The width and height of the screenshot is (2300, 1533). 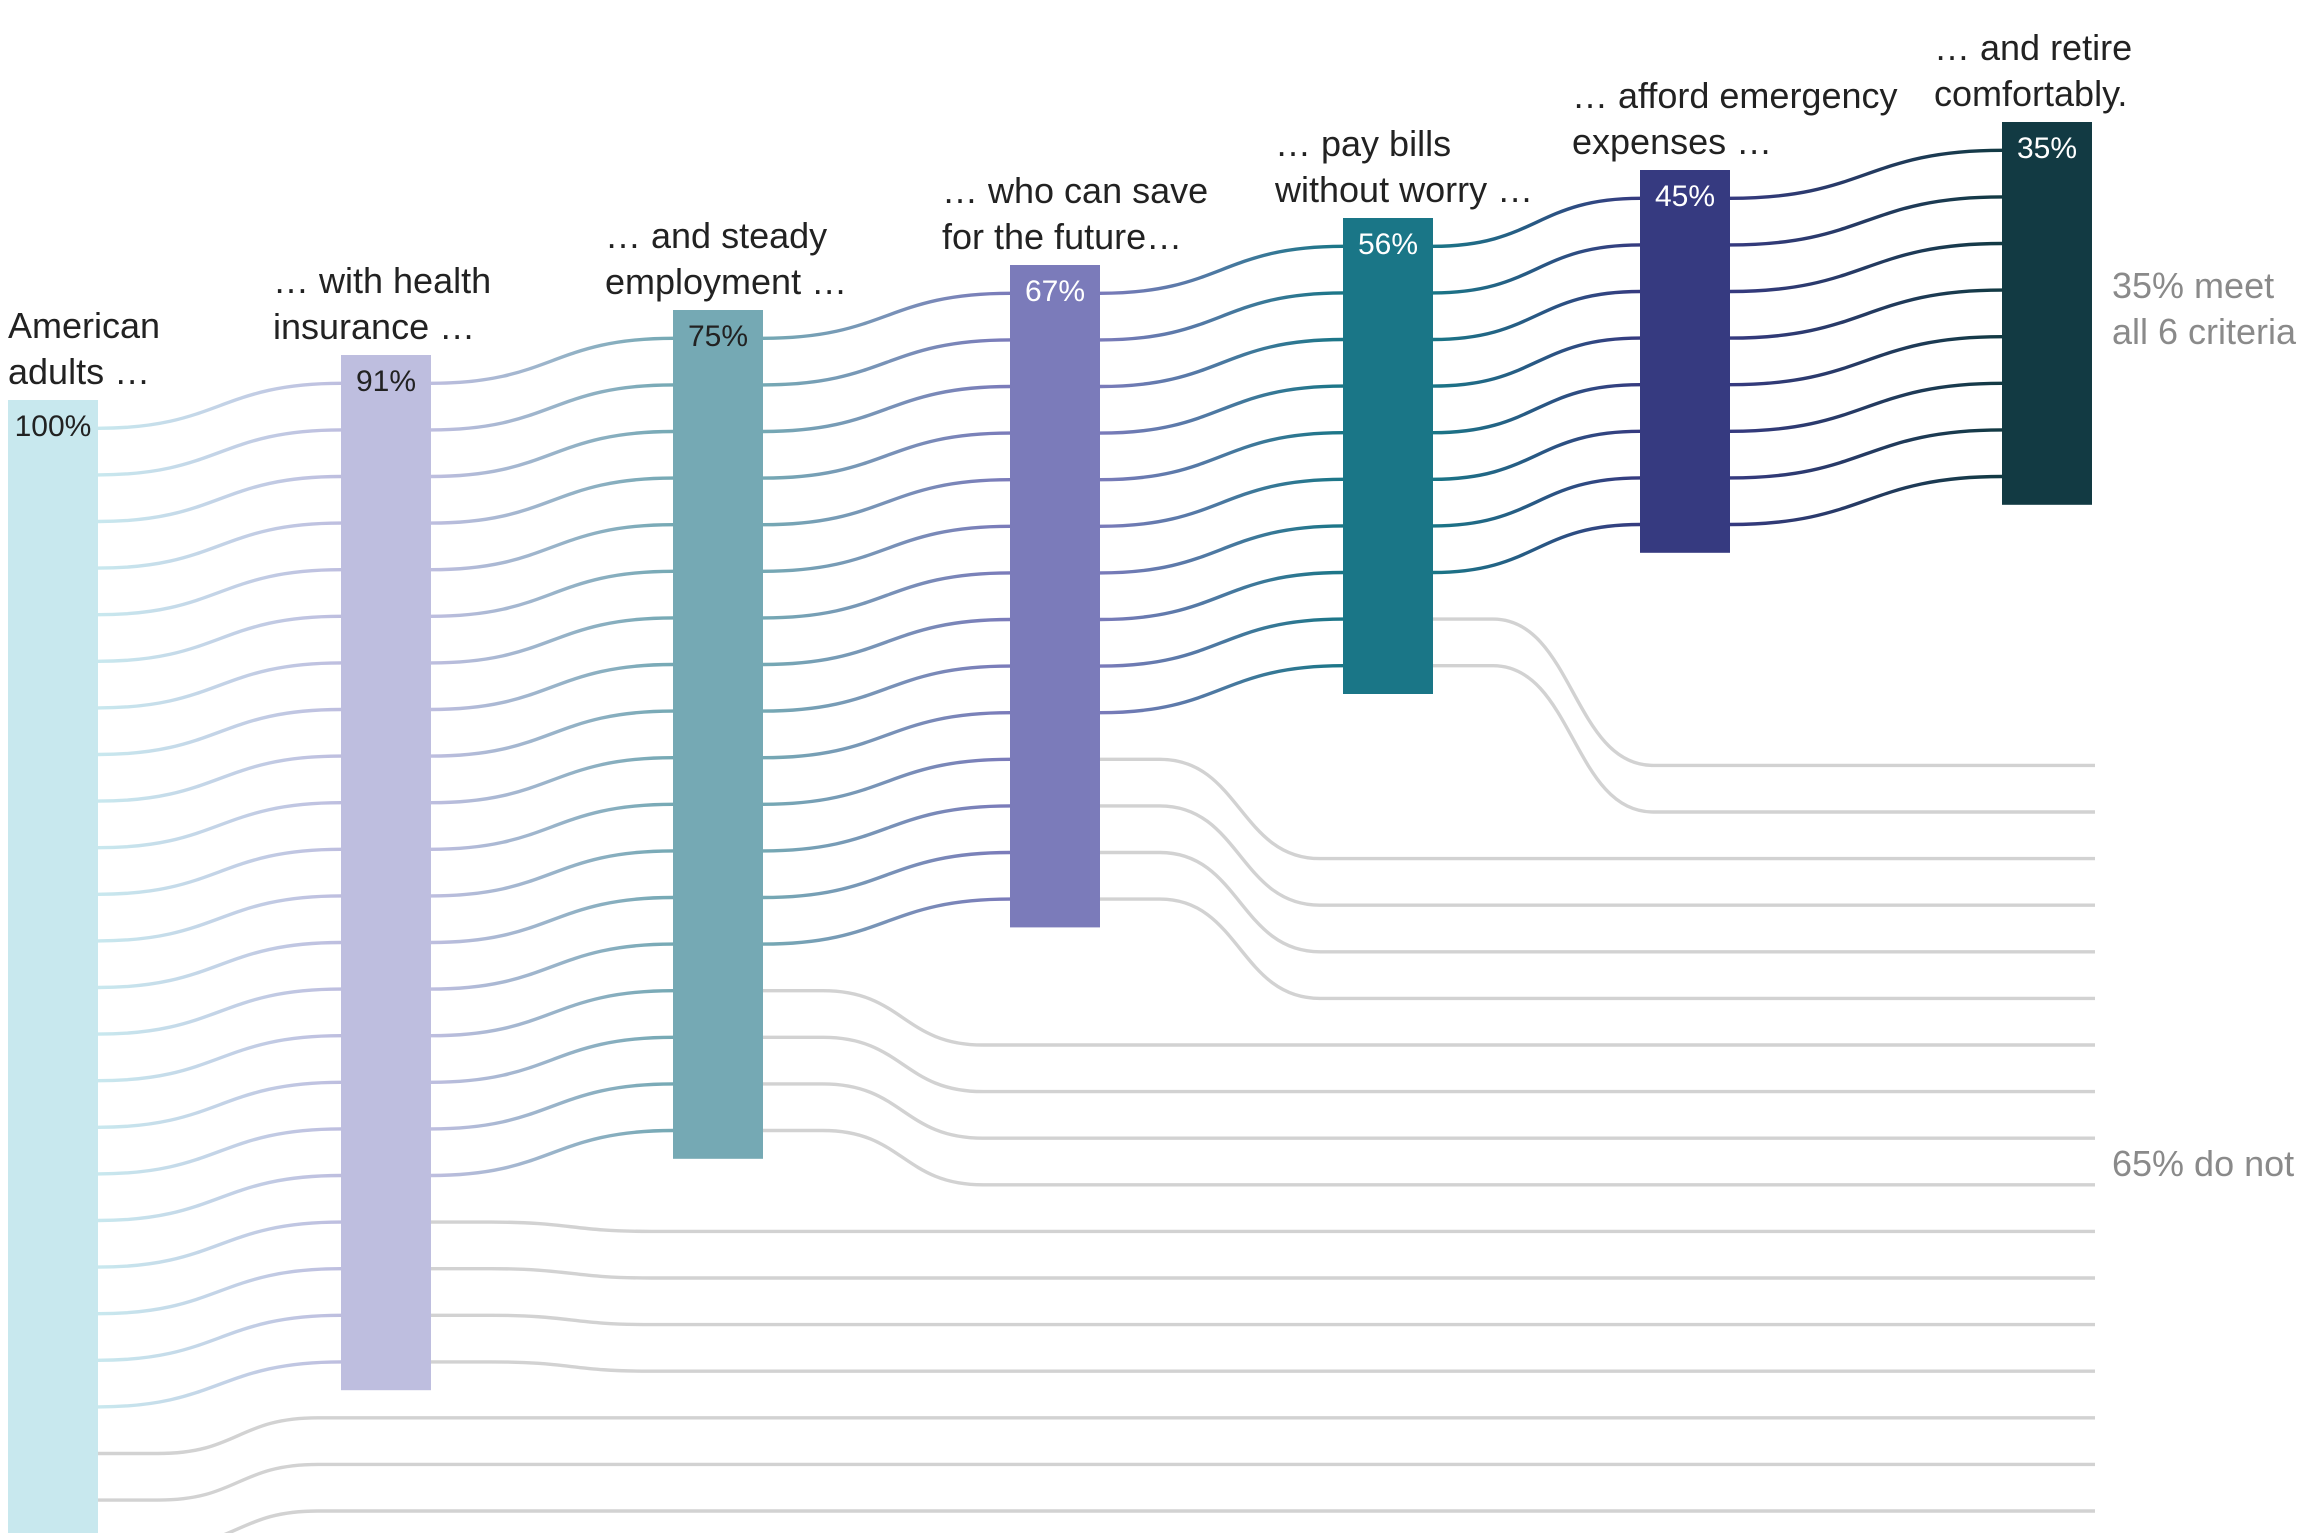 I want to click on stage-value-1: 91%, so click(x=386, y=381).